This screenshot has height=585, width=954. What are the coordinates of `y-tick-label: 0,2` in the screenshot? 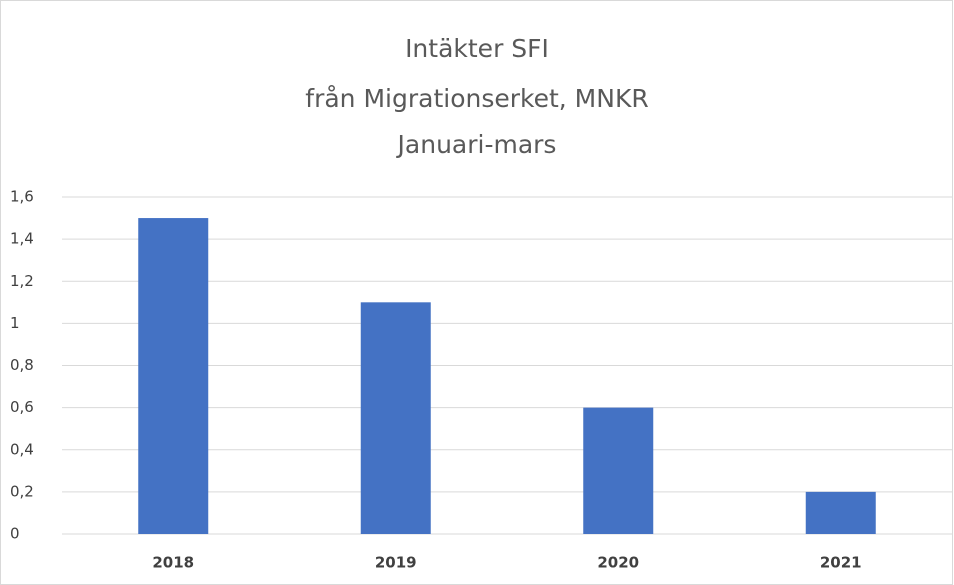 It's located at (22, 491).